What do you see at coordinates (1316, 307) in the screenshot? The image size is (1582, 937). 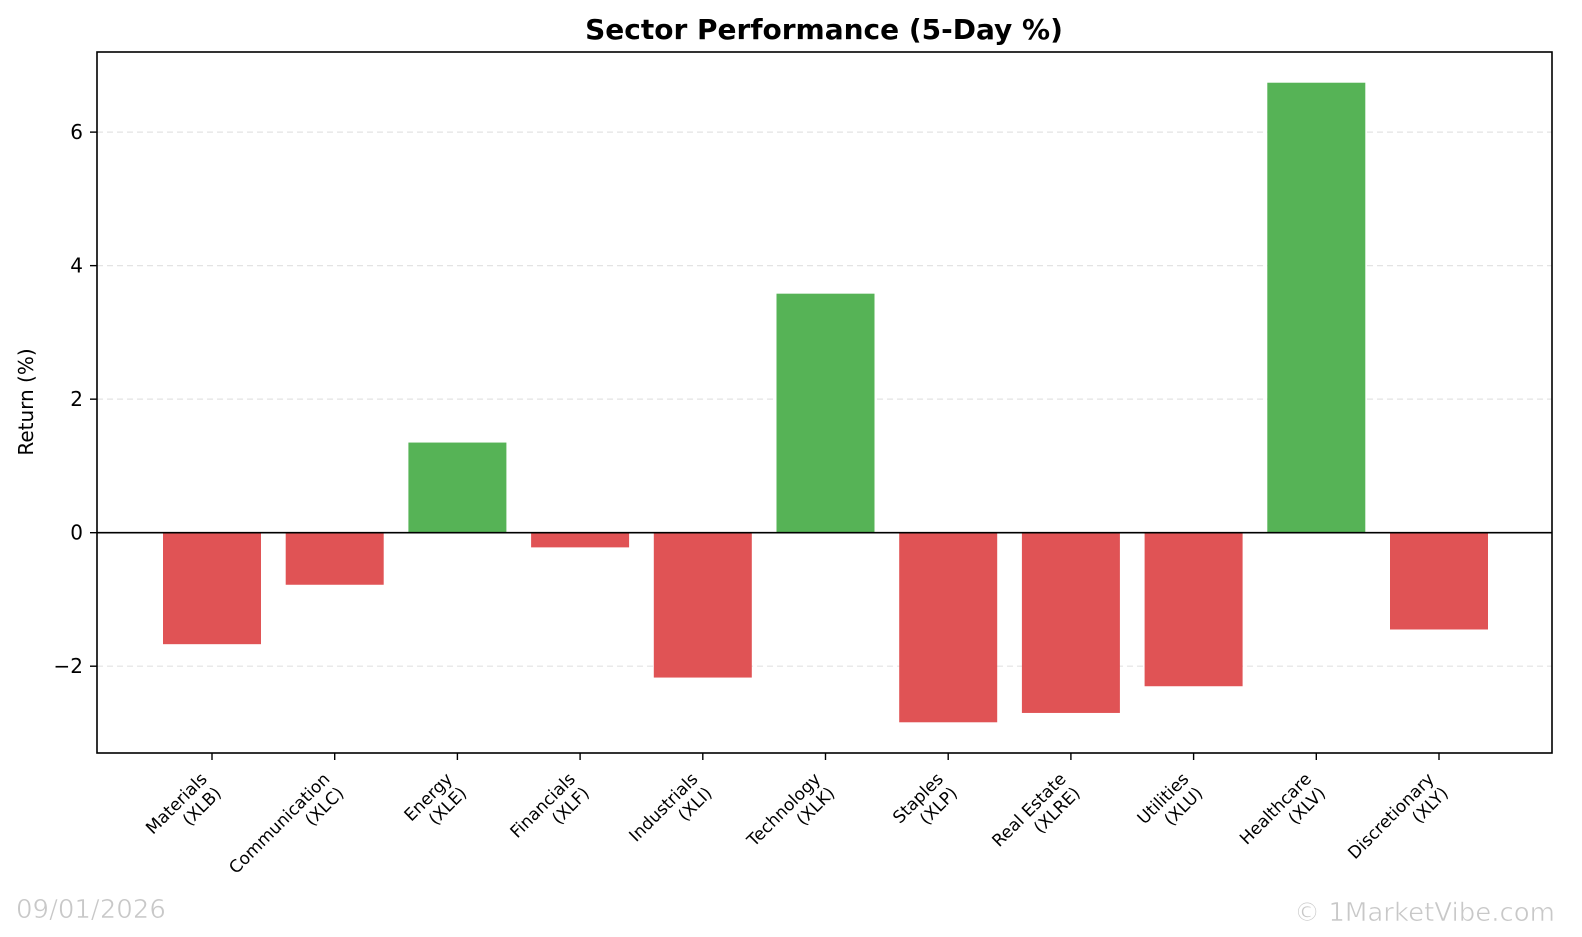 I see `bar-xlv` at bounding box center [1316, 307].